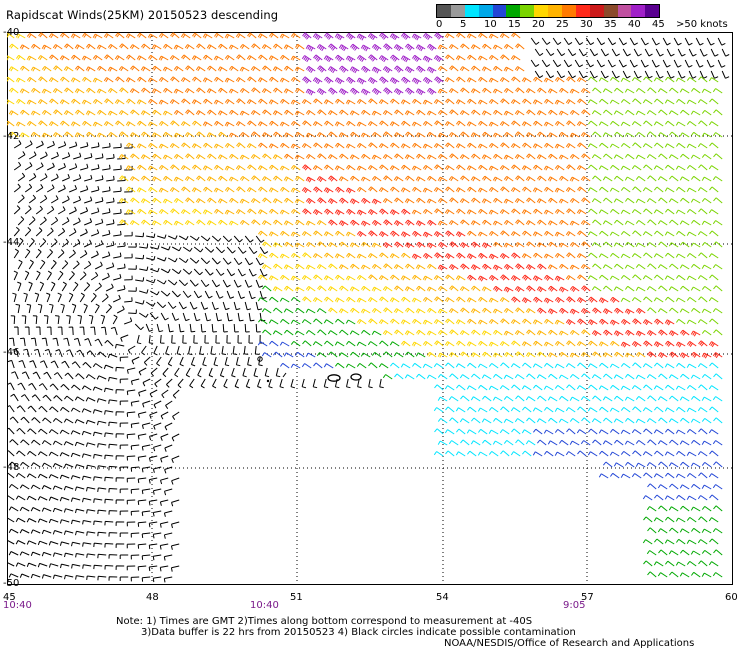 This screenshot has width=740, height=650. What do you see at coordinates (582, 24) in the screenshot?
I see `legend-labels: 0 5 10 15 20 25 30 35 40 45 >50 knots` at bounding box center [582, 24].